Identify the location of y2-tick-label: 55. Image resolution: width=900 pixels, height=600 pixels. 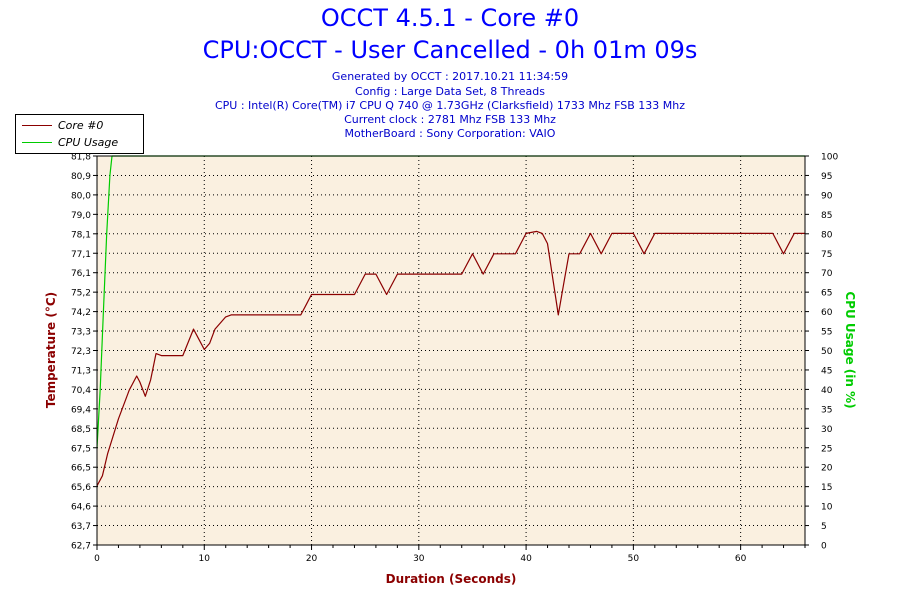
(826, 333).